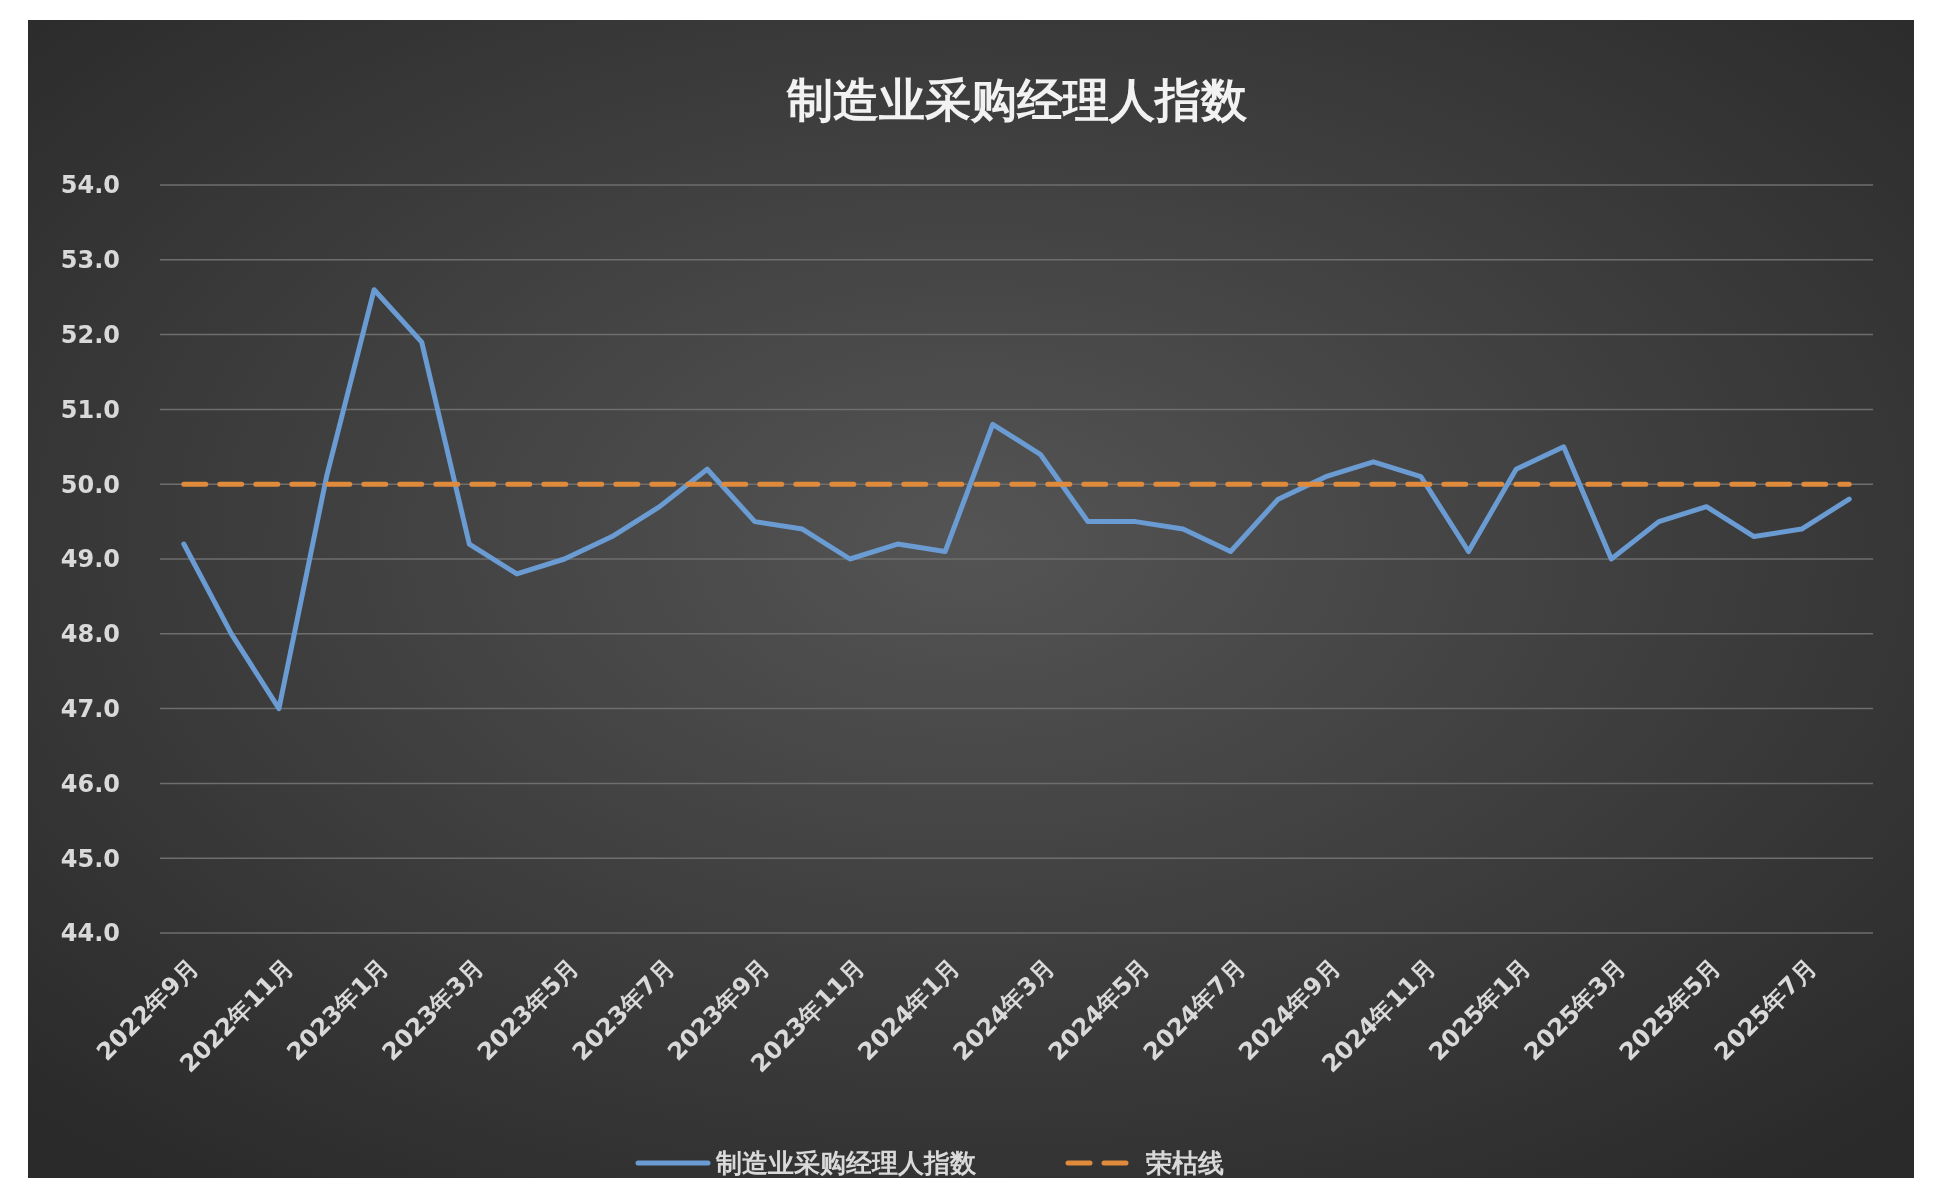  Describe the element at coordinates (1184, 1163) in the screenshot. I see `legend-label: 荣枯线` at that location.